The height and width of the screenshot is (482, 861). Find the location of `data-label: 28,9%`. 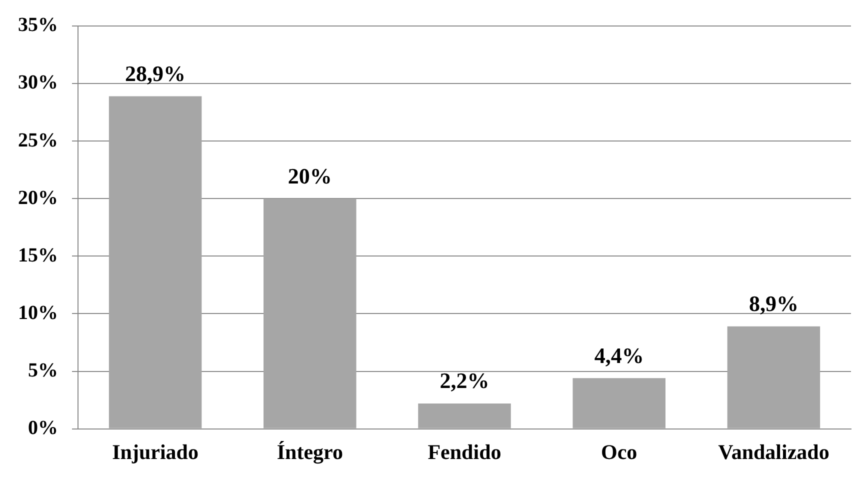

data-label: 28,9% is located at coordinates (155, 73).